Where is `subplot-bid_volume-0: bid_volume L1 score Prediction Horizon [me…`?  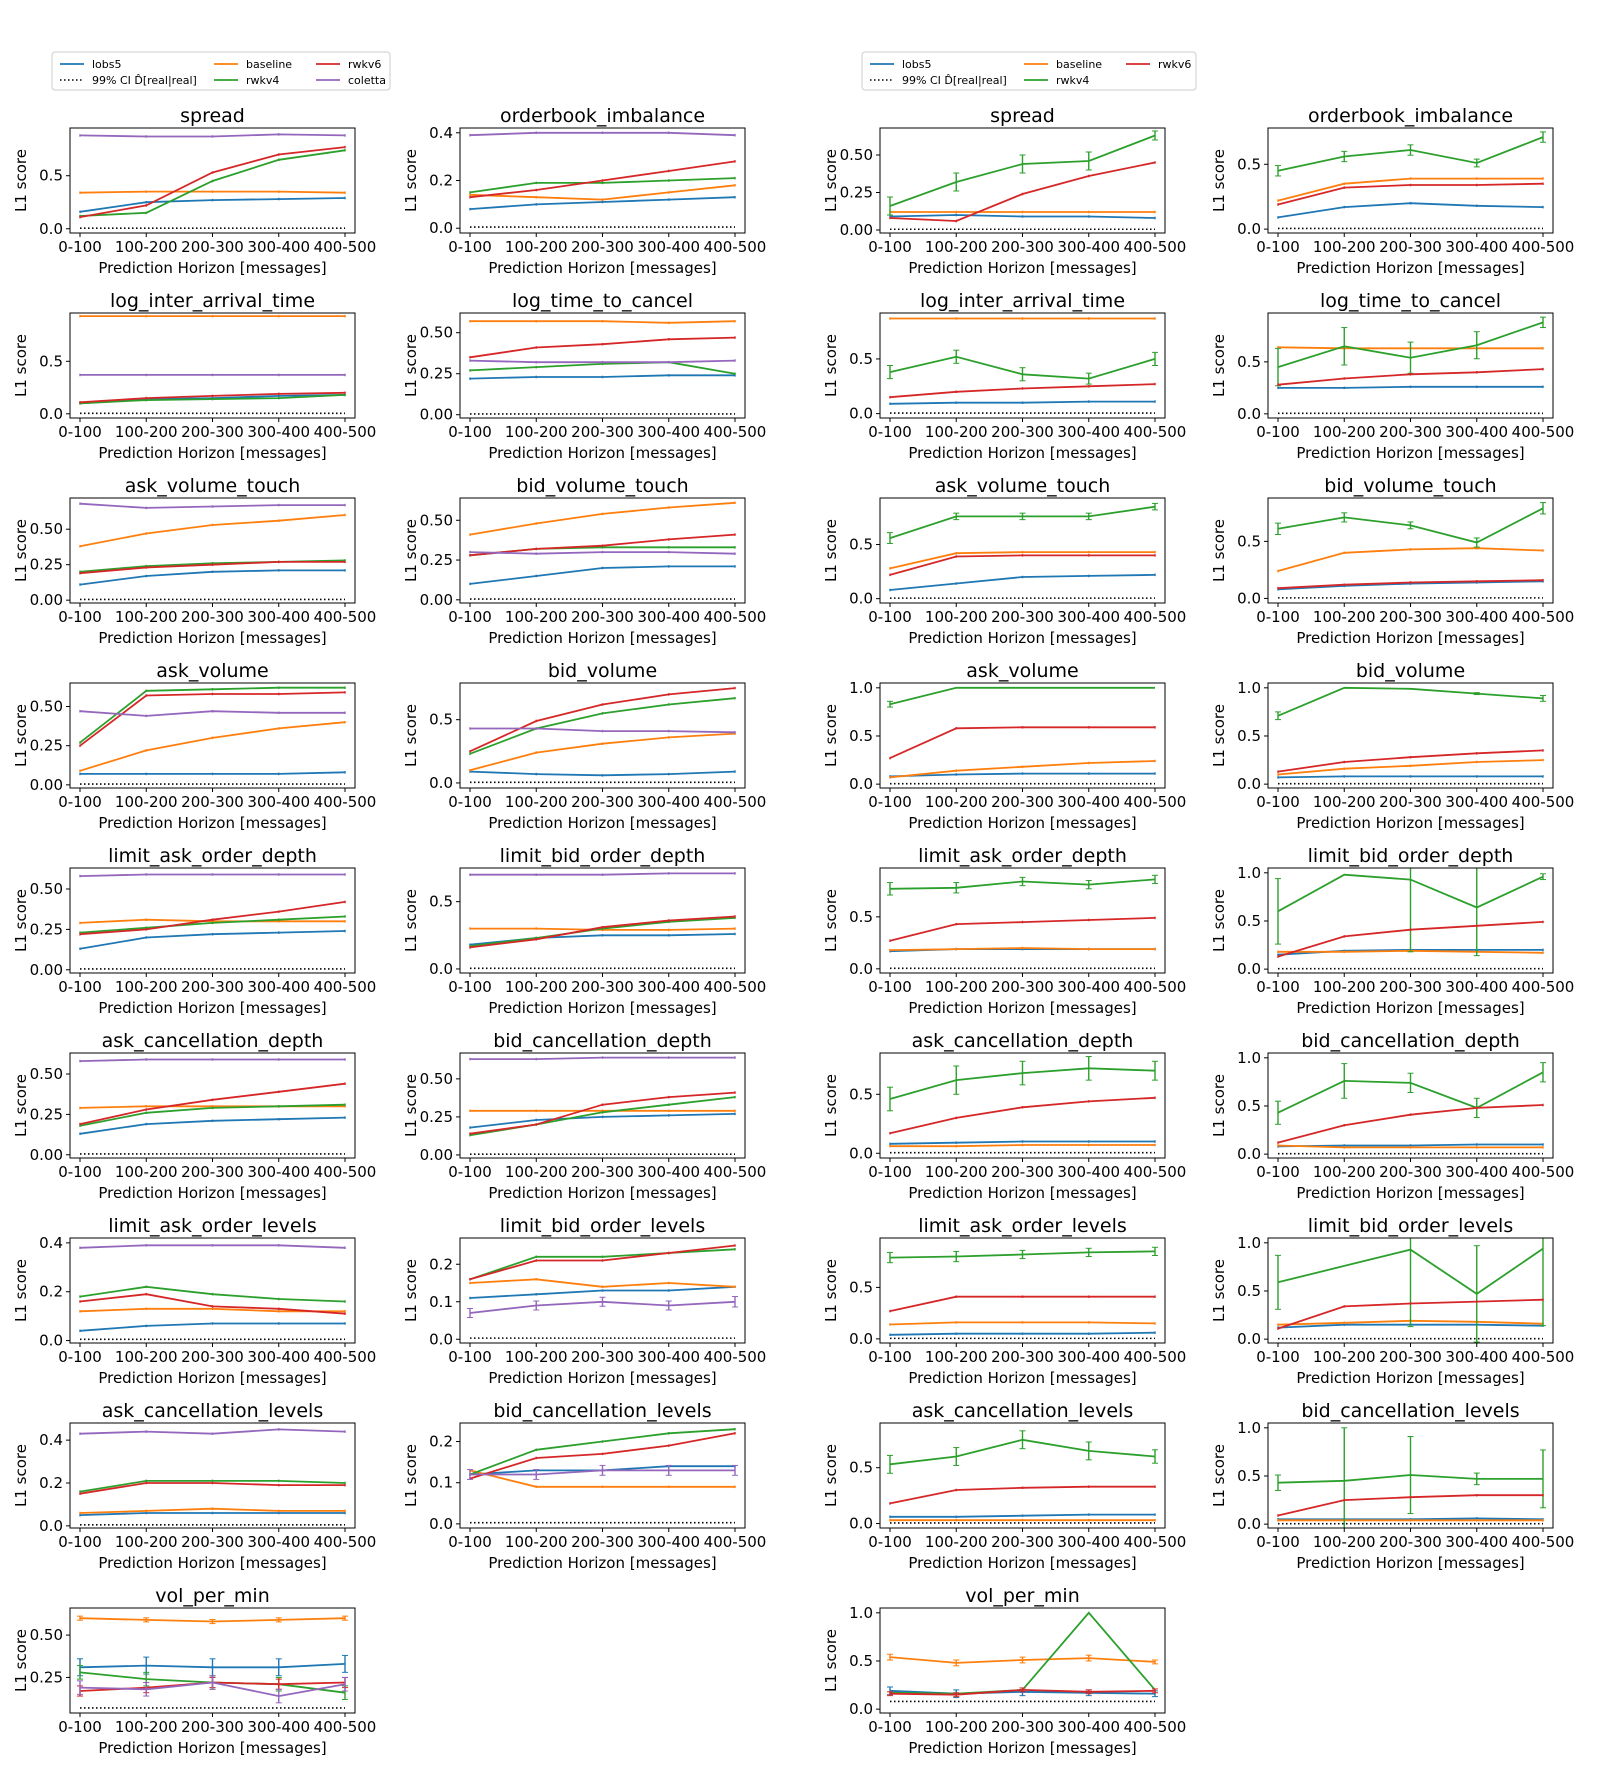 subplot-bid_volume-0: bid_volume L1 score Prediction Horizon [me… is located at coordinates (584, 746).